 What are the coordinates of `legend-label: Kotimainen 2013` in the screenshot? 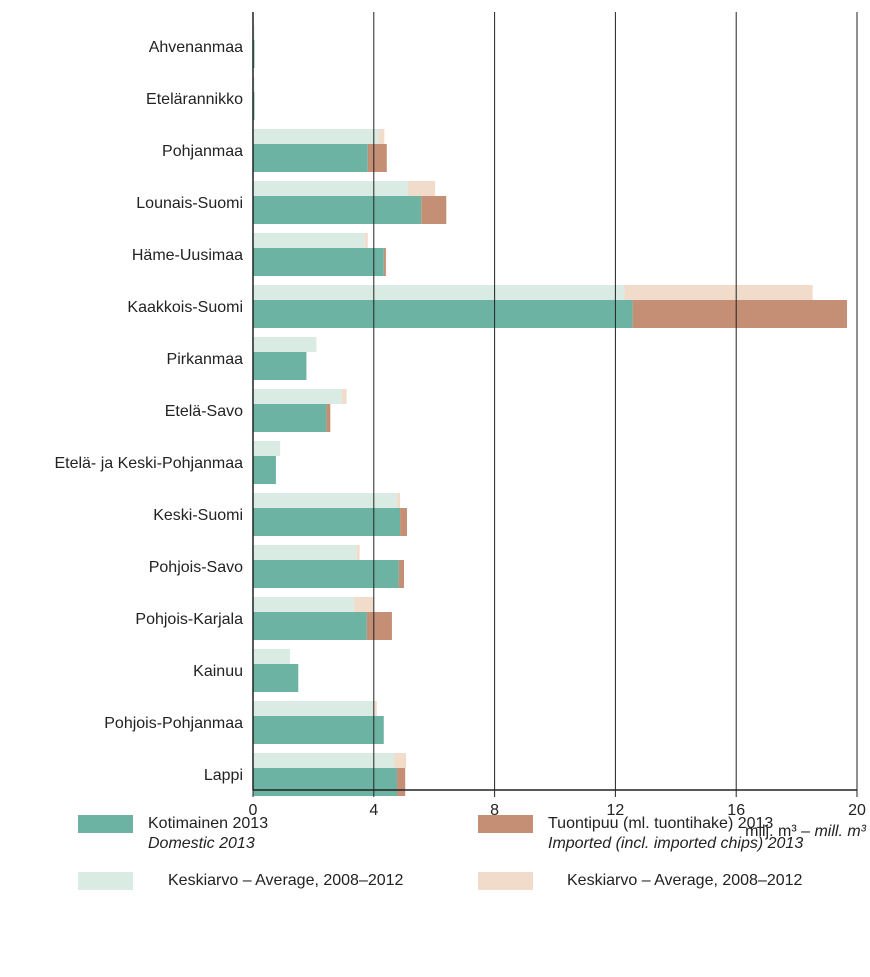 It's located at (208, 823).